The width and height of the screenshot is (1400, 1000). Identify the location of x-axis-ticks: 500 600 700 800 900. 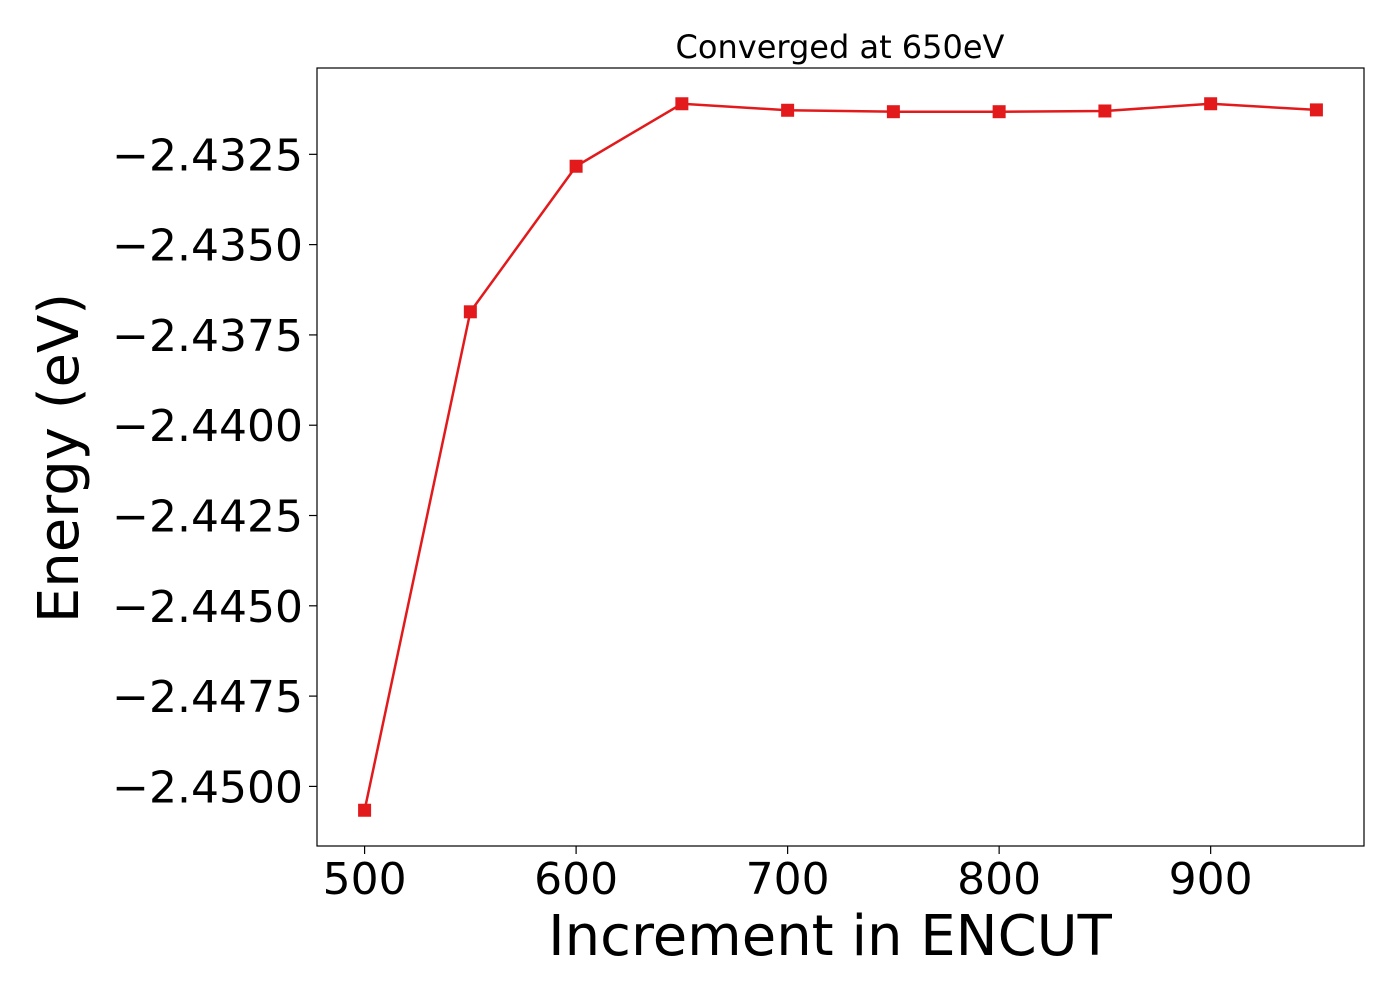
(788, 875).